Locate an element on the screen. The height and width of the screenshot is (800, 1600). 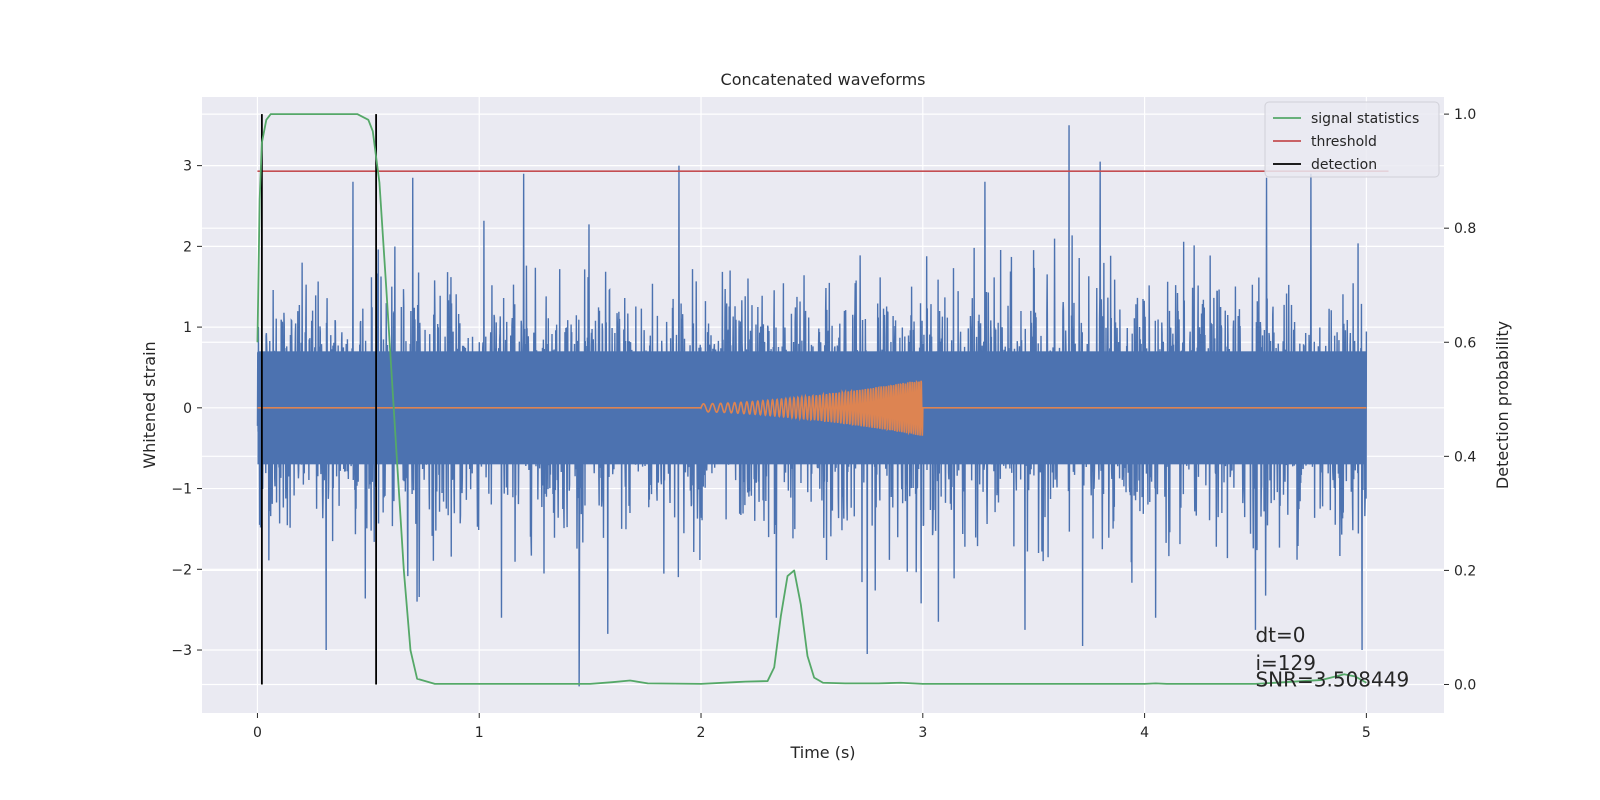
y2-axis-label: Detection probability is located at coordinates (1502, 405).